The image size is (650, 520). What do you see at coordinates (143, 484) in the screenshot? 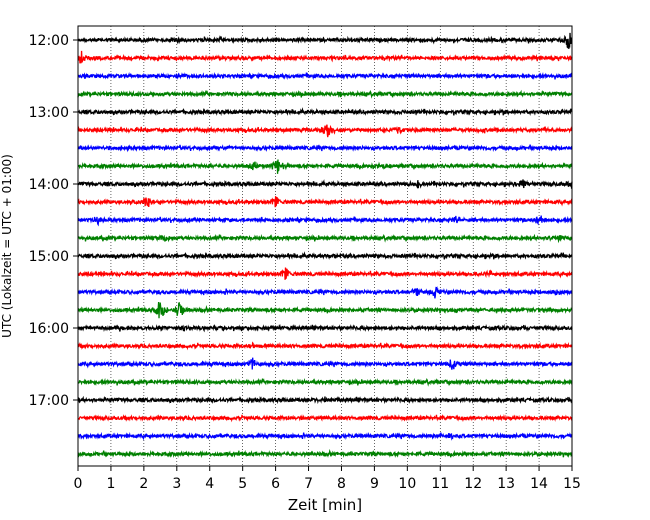
I see `x-tick-label: 2` at bounding box center [143, 484].